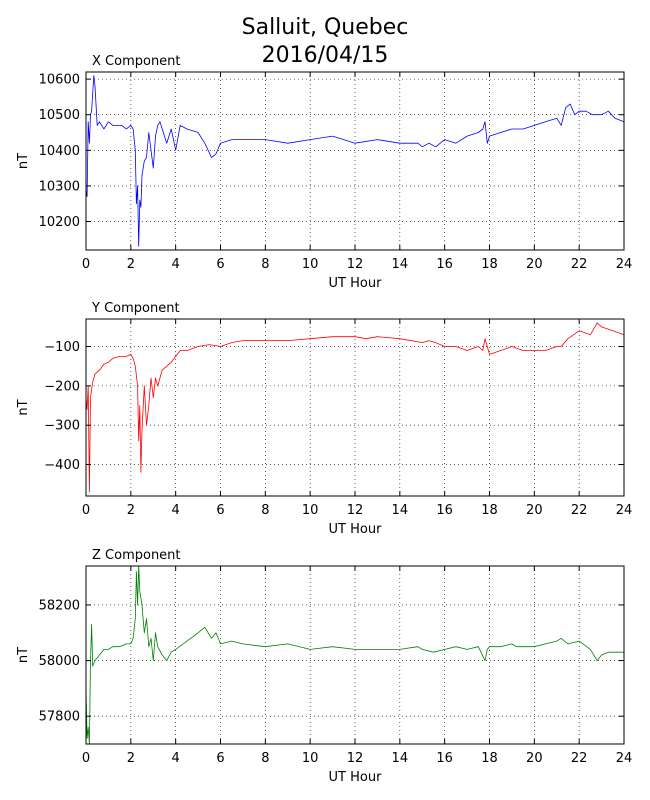 Image resolution: width=650 pixels, height=800 pixels. Describe the element at coordinates (86, 510) in the screenshot. I see `chart1-x-tick-label: 0` at that location.